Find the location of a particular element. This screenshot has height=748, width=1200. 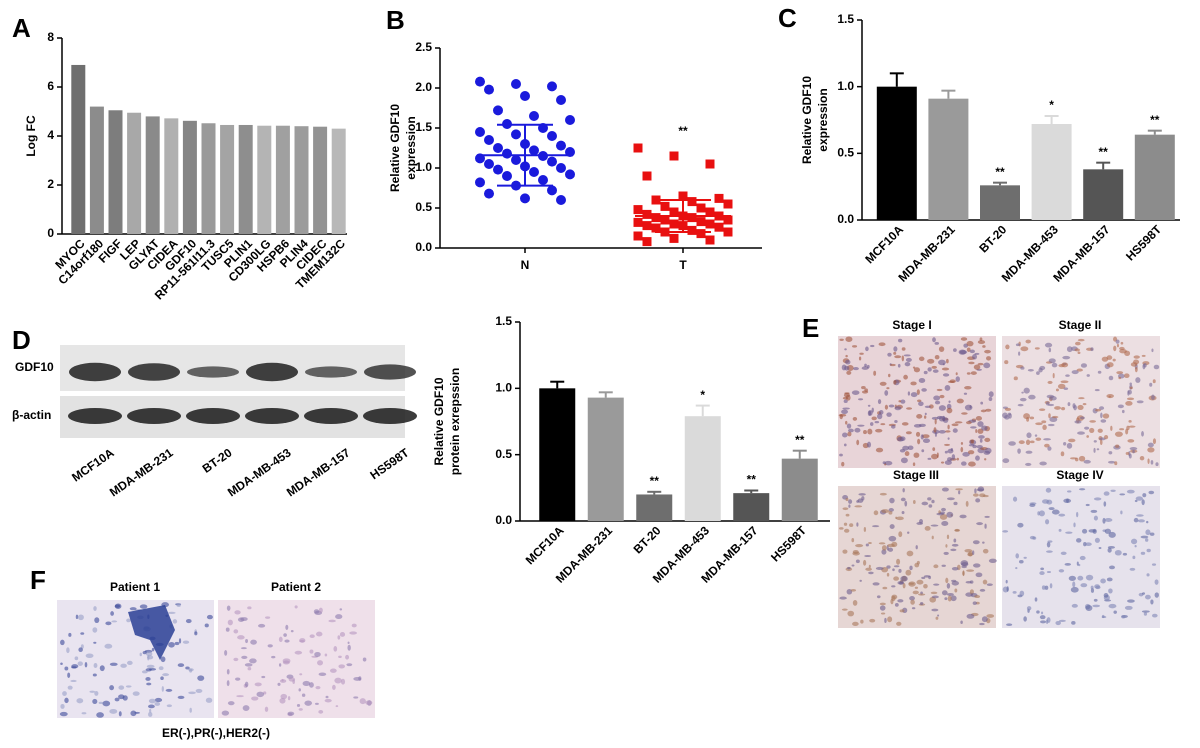

lane-label: MDA-MB-453 is located at coordinates (259, 472).